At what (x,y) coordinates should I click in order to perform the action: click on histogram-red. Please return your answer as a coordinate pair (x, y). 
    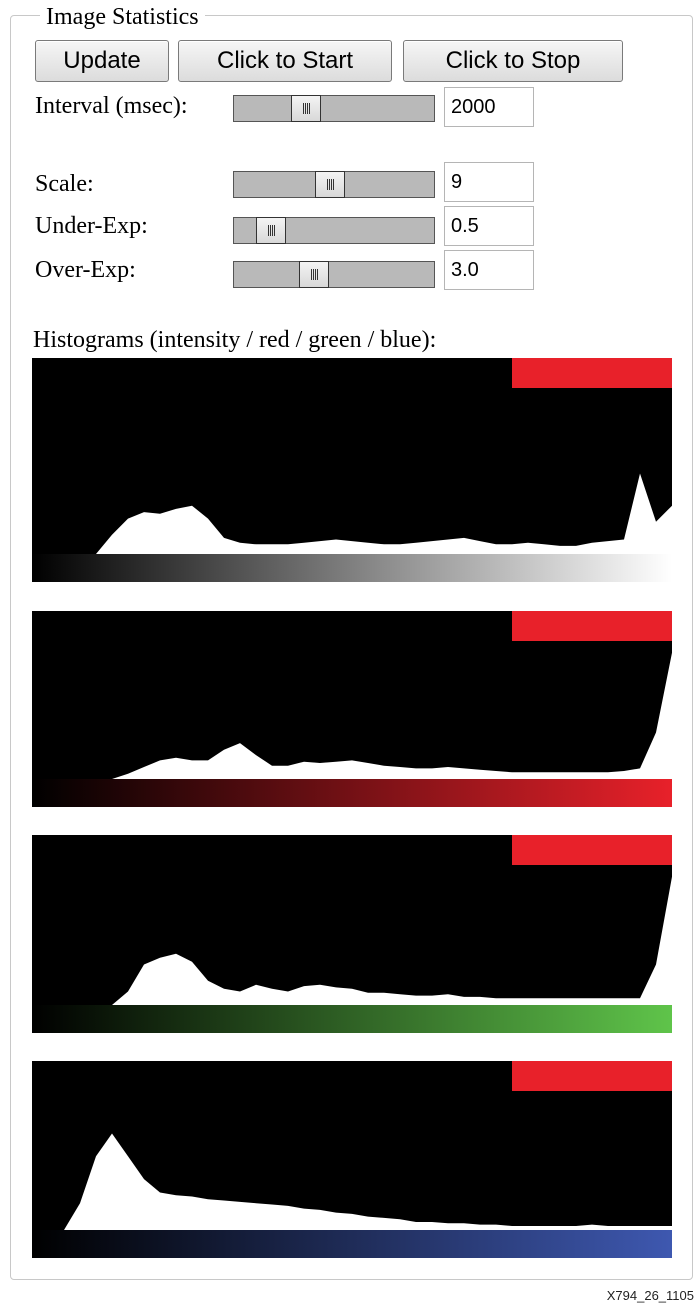
    Looking at the image, I should click on (352, 709).